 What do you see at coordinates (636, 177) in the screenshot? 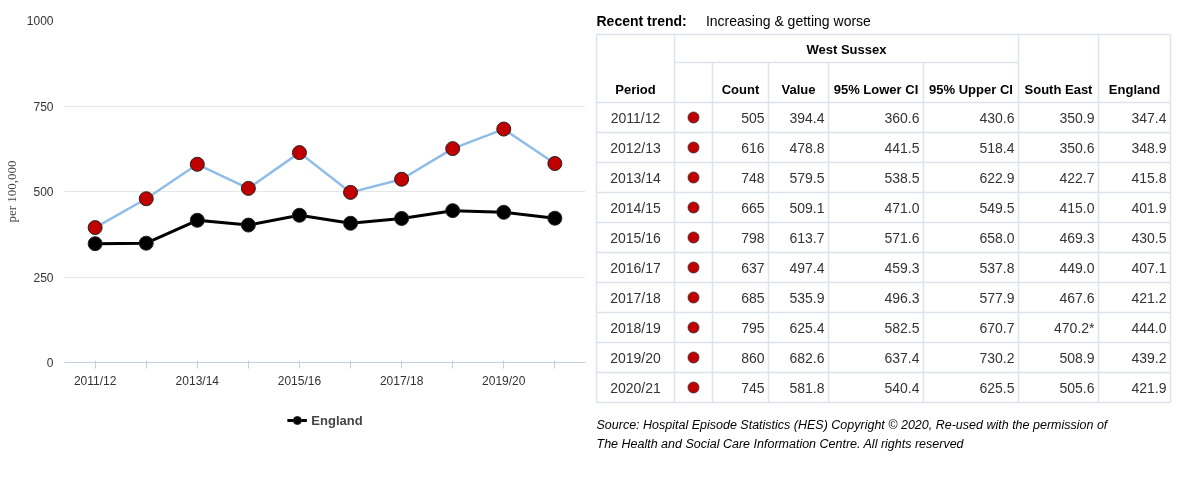
I see `category-label: 2013/14` at bounding box center [636, 177].